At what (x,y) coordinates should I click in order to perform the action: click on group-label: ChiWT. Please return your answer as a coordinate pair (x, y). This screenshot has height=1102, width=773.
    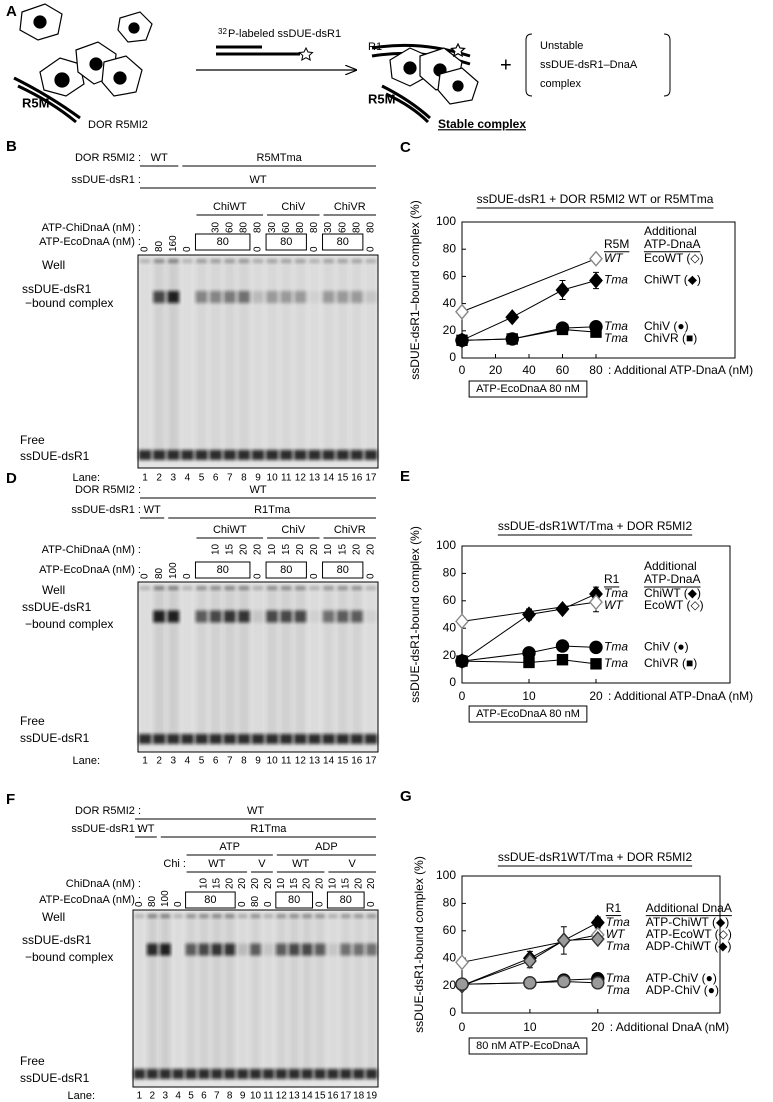
    Looking at the image, I should click on (230, 207).